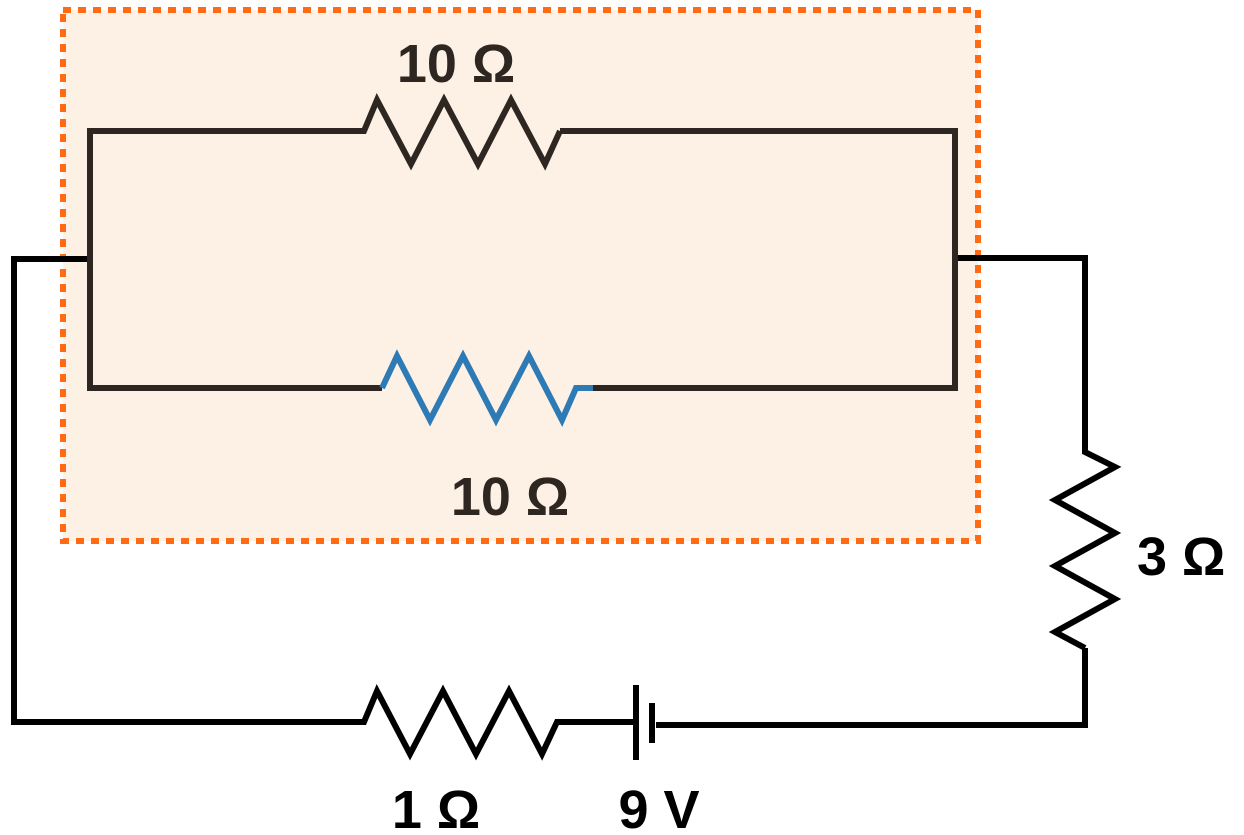 This screenshot has height=835, width=1244. Describe the element at coordinates (1085, 538) in the screenshot. I see `right-resistor` at that location.